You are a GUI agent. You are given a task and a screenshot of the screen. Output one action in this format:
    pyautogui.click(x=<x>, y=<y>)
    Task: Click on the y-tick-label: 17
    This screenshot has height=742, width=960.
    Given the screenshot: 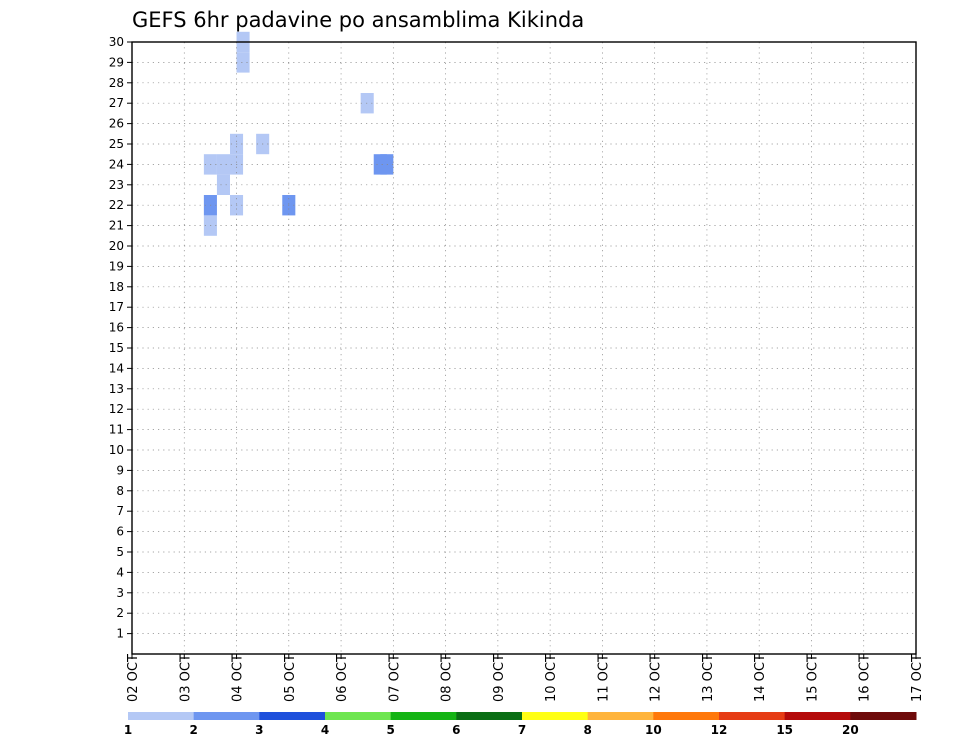 What is the action you would take?
    pyautogui.click(x=116, y=307)
    